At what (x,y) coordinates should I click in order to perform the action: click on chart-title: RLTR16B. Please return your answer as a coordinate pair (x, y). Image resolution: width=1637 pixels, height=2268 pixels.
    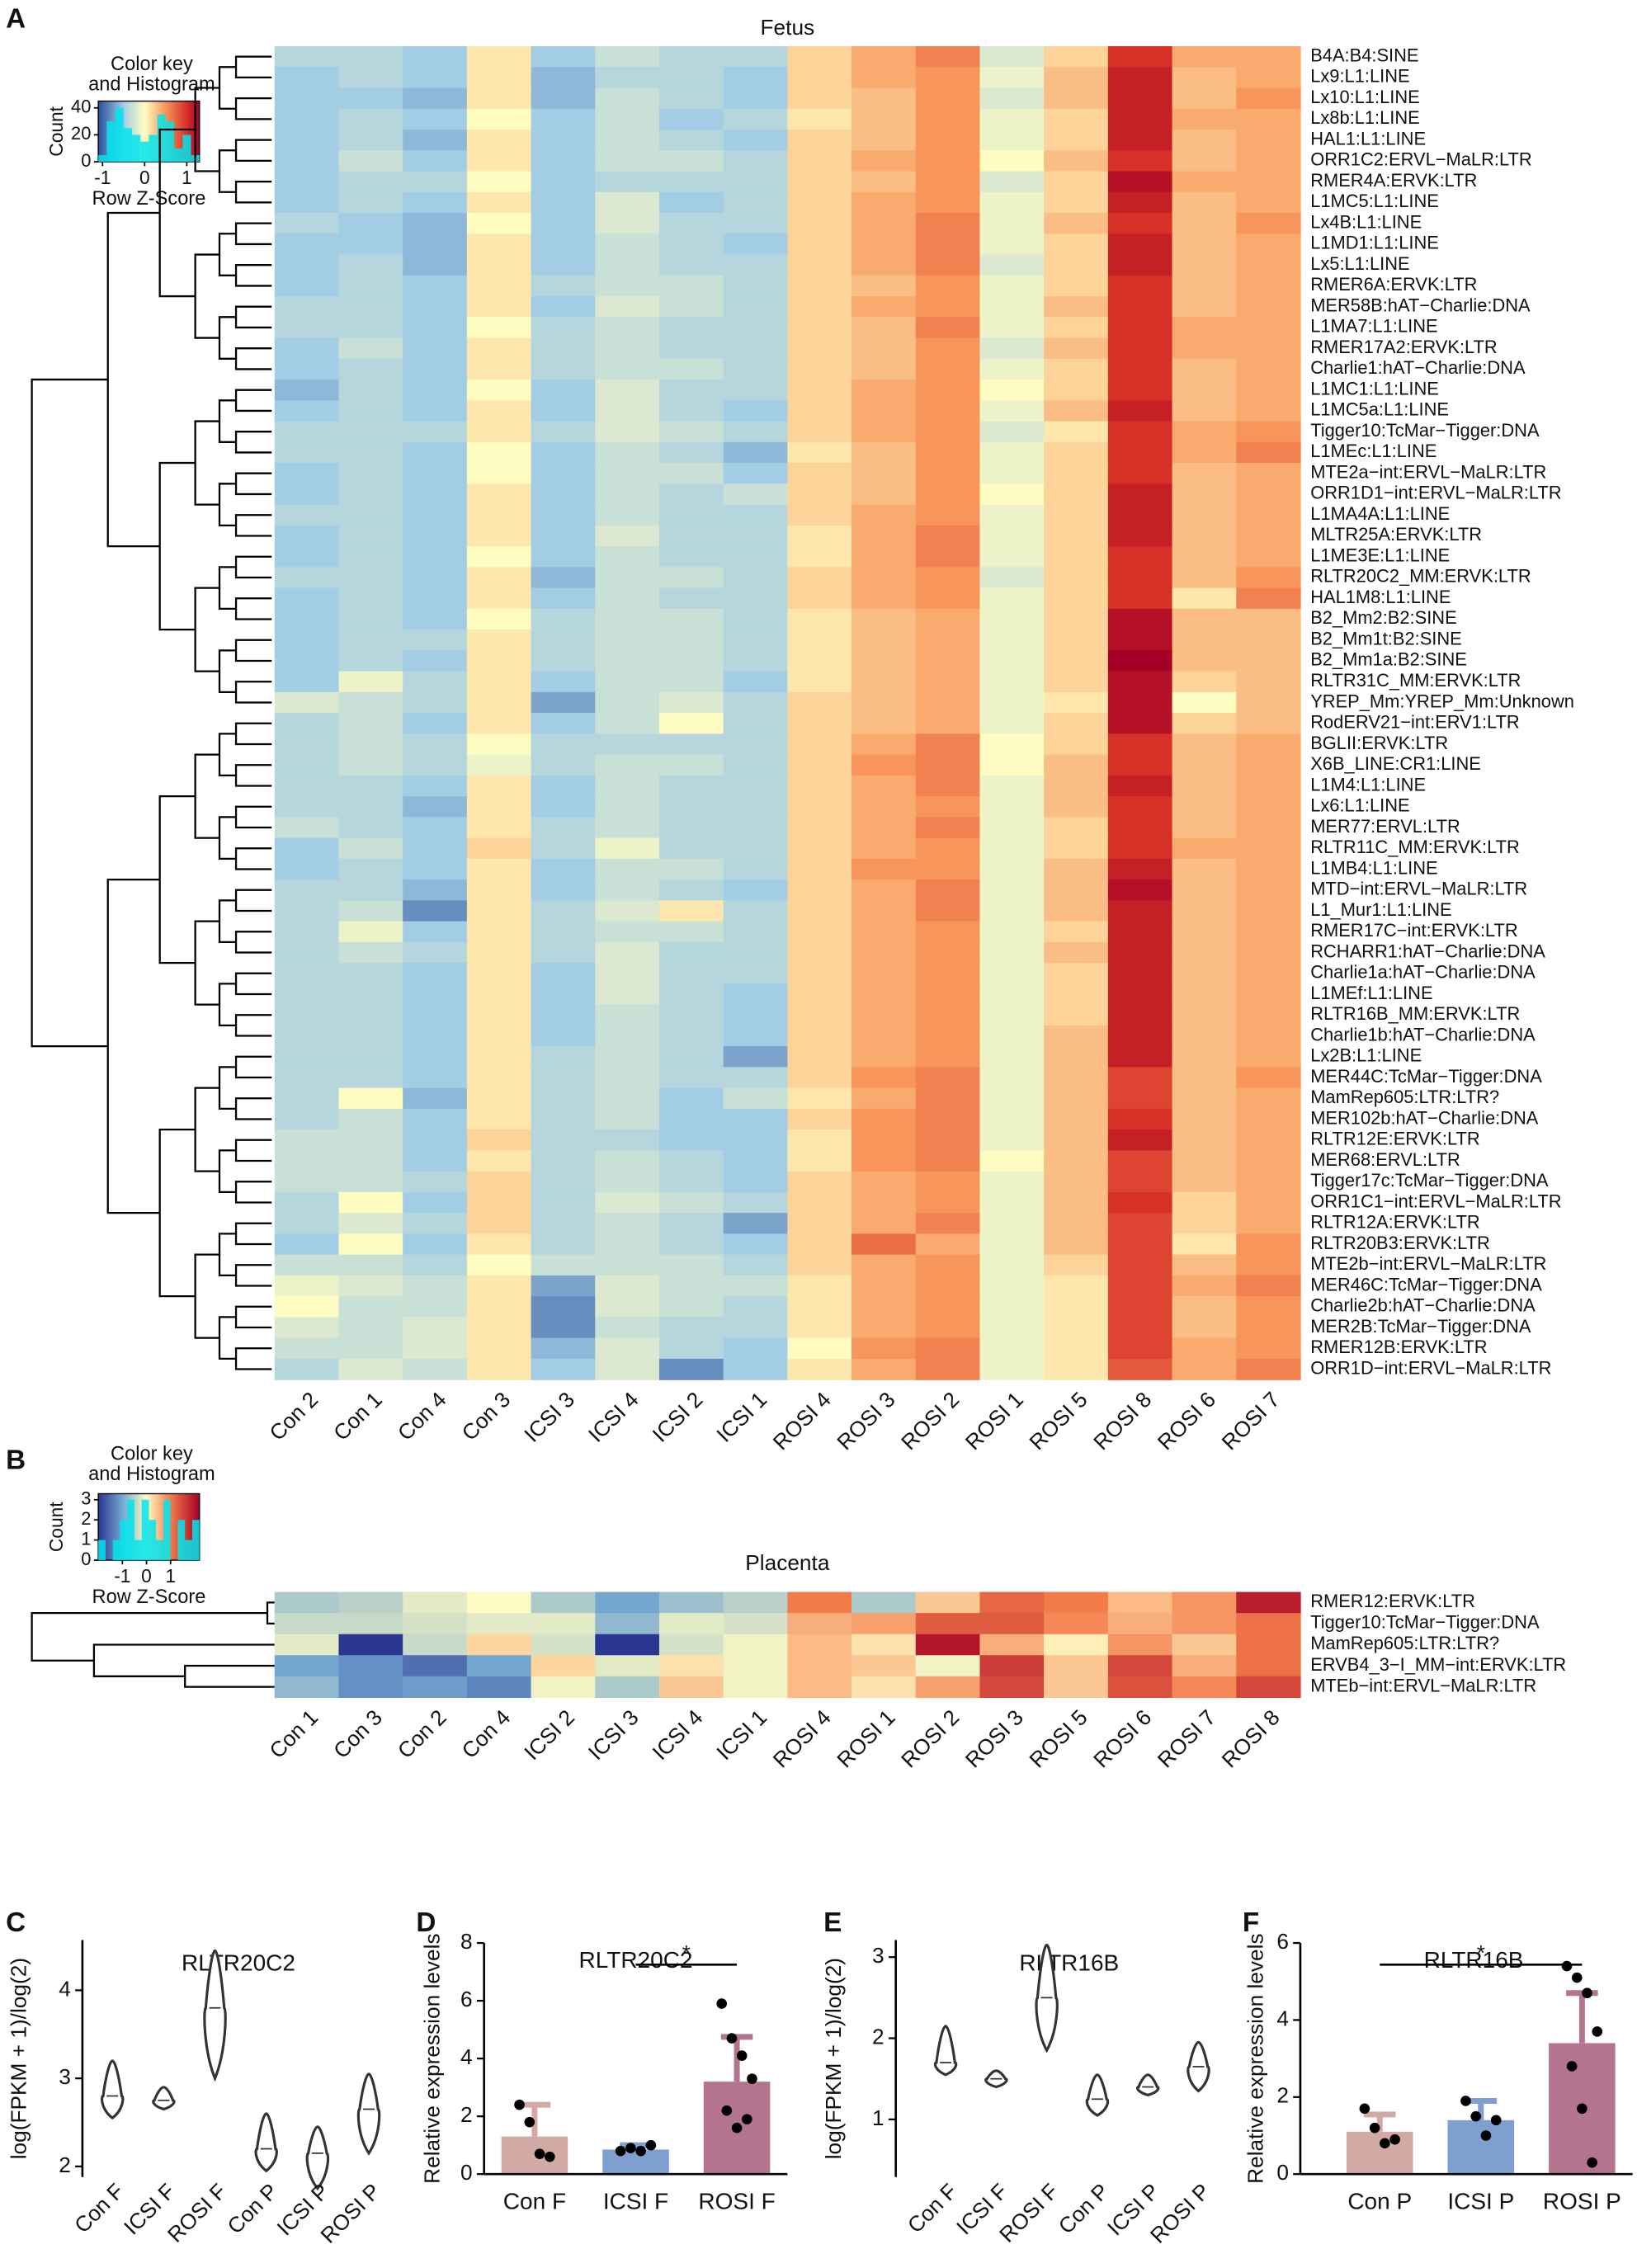
    Looking at the image, I should click on (1069, 1963).